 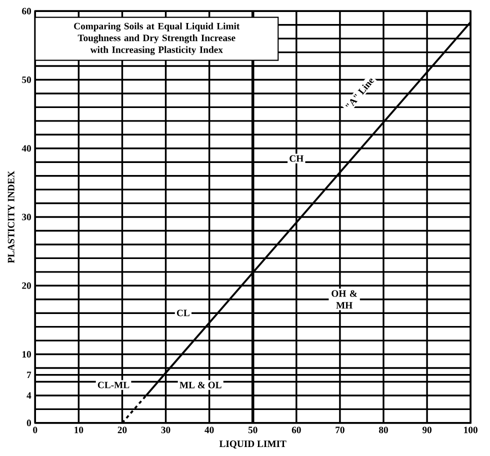 What do you see at coordinates (344, 299) in the screenshot?
I see `annotation: OH & MH` at bounding box center [344, 299].